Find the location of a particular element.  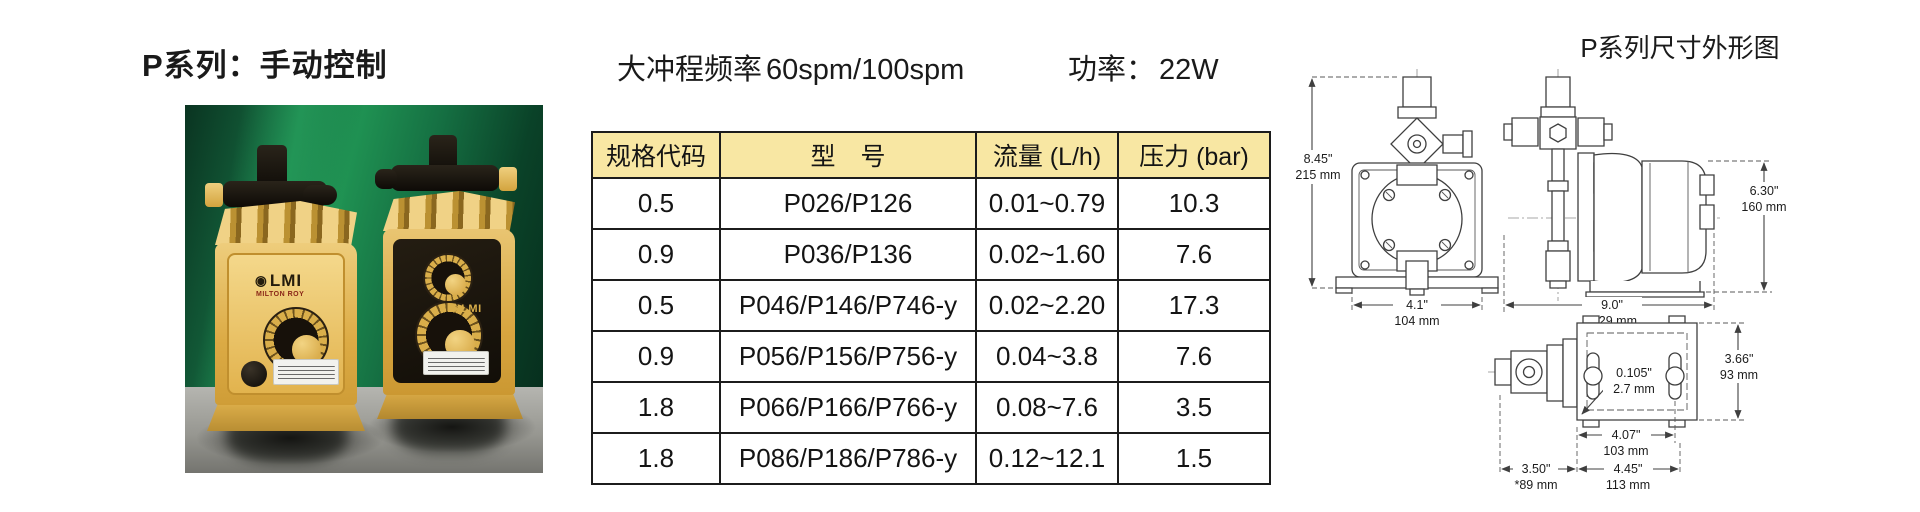

dim-side-depth-in: 9.0" is located at coordinates (1612, 305).